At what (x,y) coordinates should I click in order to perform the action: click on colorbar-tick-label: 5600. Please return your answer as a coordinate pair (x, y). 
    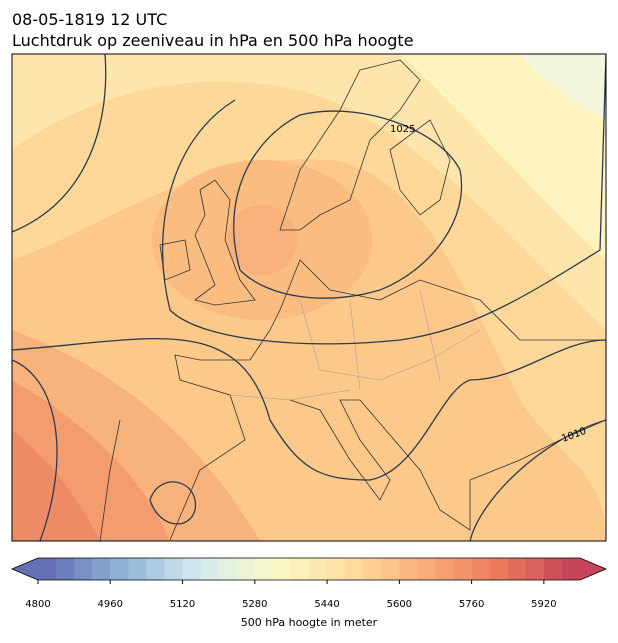
    Looking at the image, I should click on (399, 604).